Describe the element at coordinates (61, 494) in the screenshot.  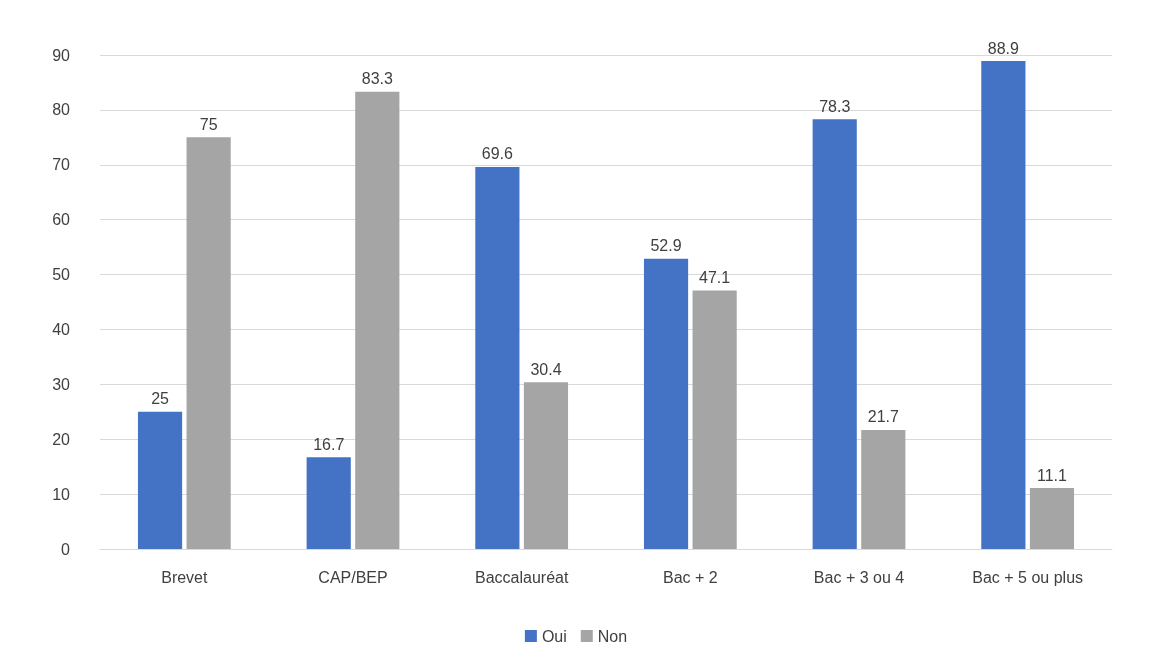
I see `y-tick-label: 10` at that location.